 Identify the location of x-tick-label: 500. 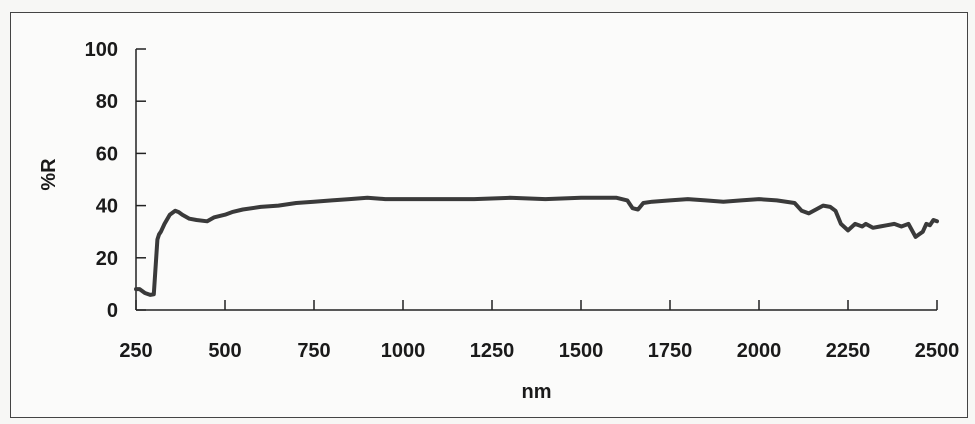
(224, 351).